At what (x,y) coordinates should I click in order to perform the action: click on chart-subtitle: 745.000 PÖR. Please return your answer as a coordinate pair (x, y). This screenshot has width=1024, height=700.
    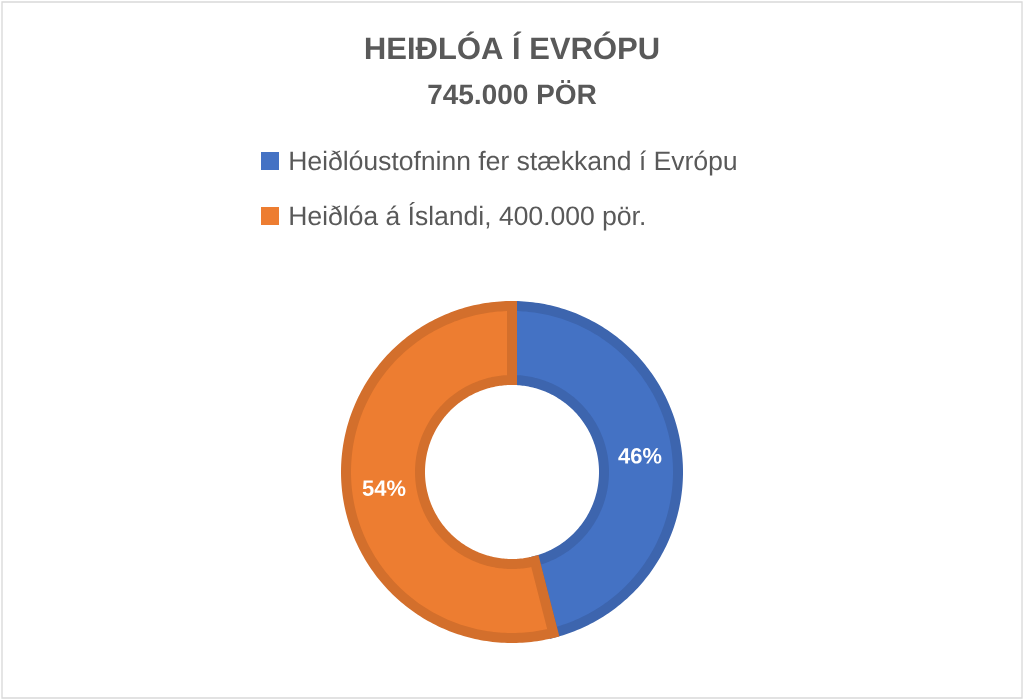
    Looking at the image, I should click on (512, 92).